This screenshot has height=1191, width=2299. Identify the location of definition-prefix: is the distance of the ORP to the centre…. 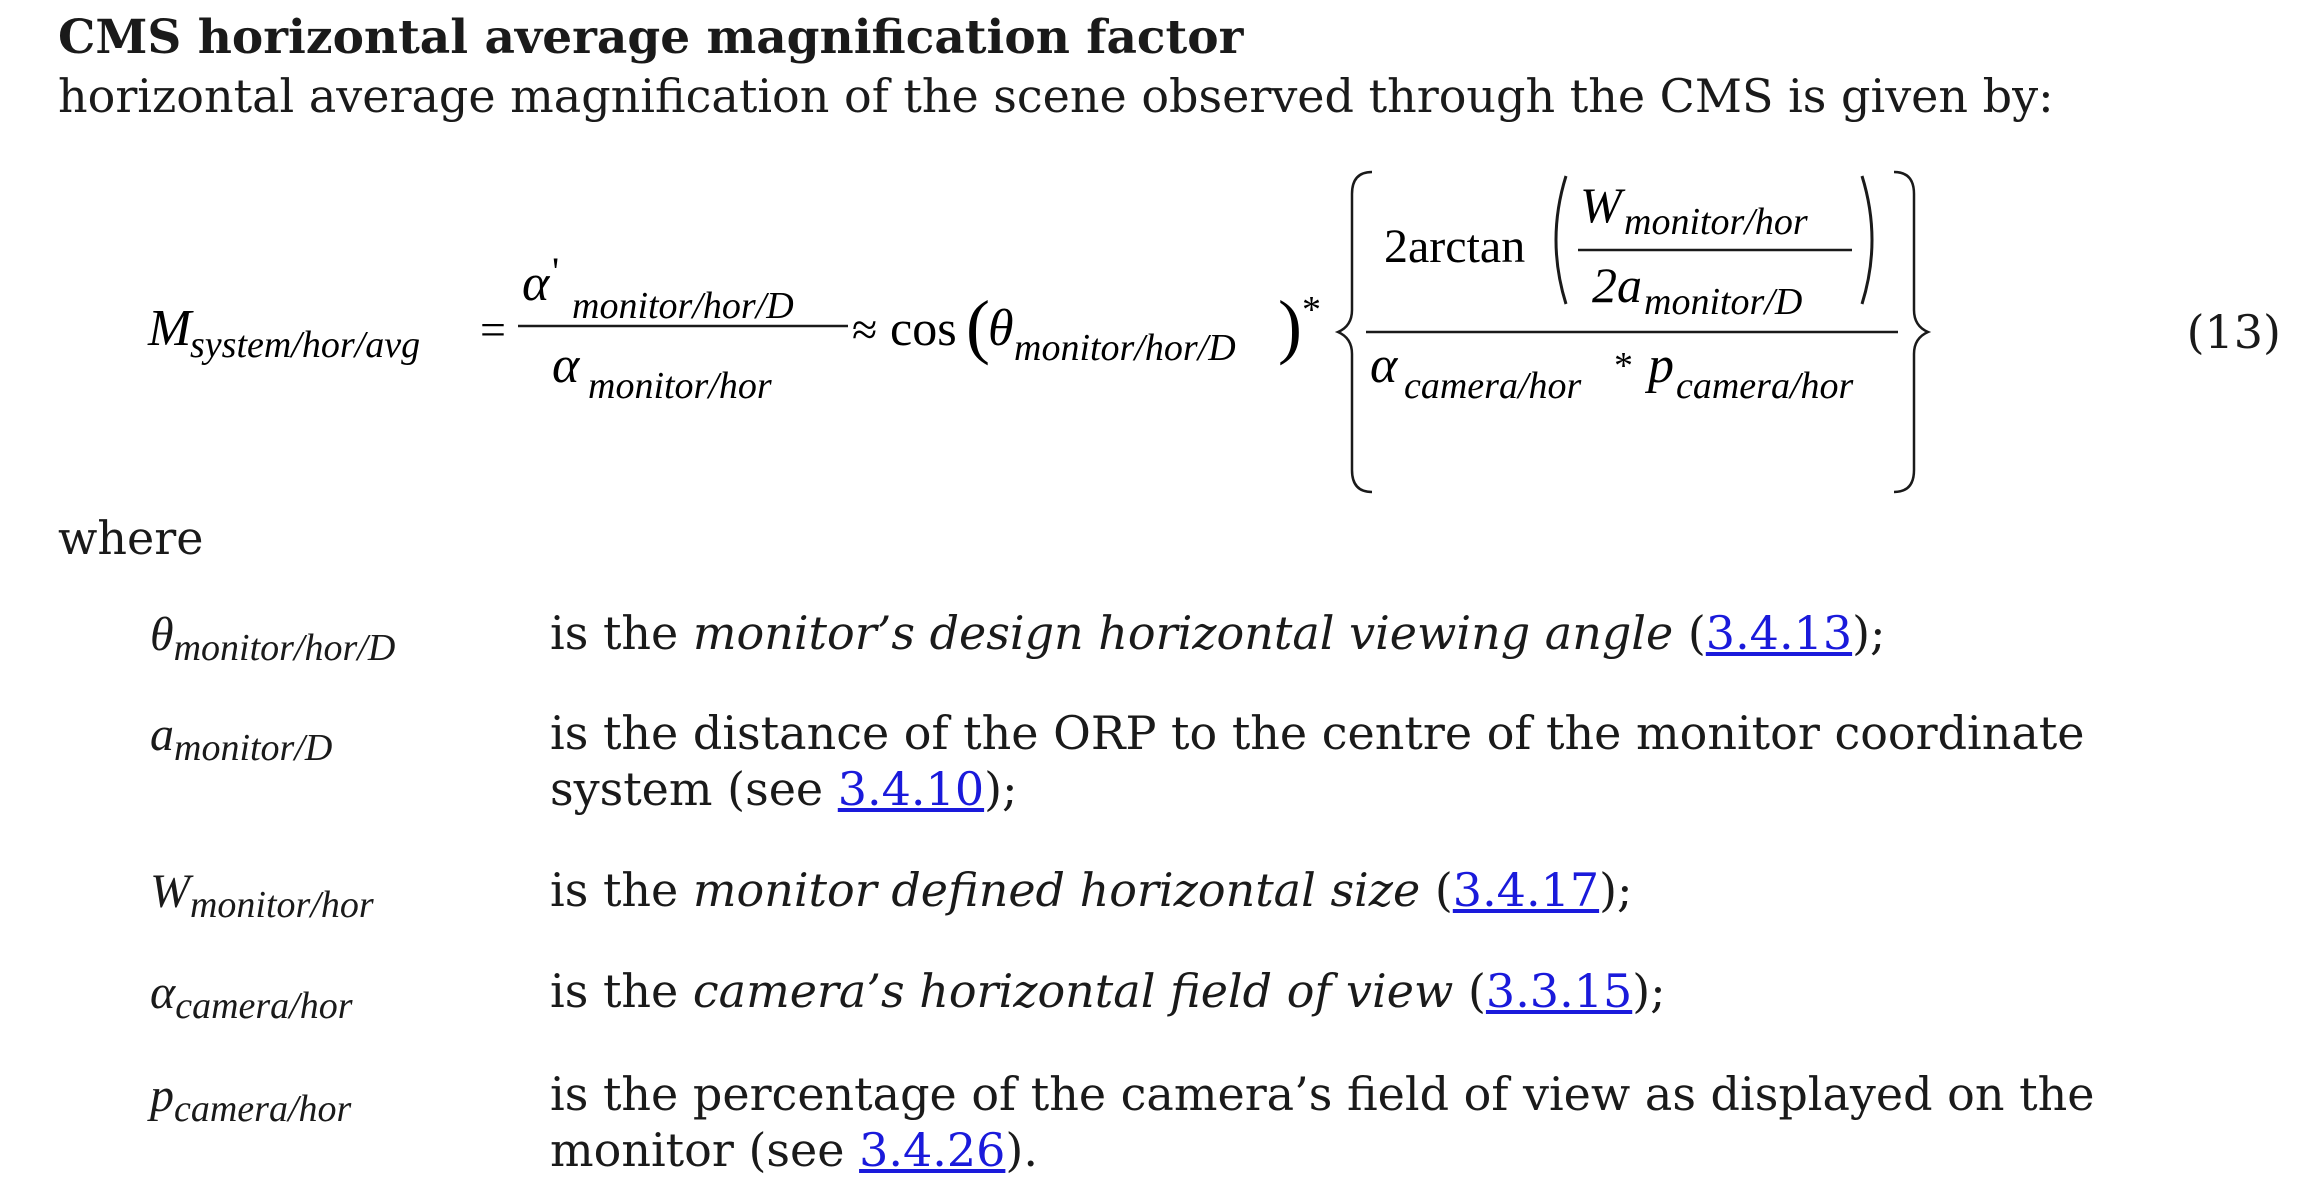
(1317, 761).